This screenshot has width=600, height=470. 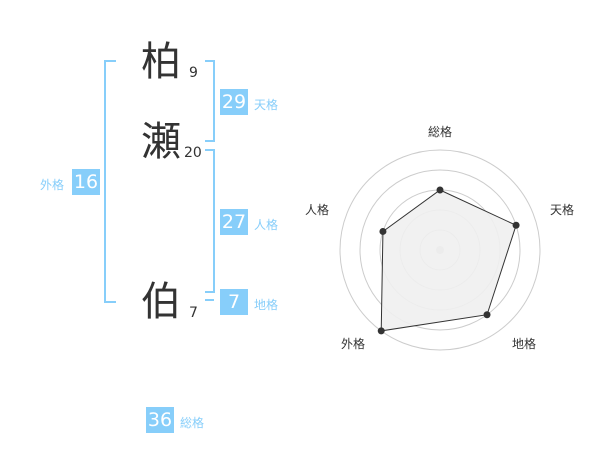 I want to click on radar-label-soukaku: 総格, so click(x=440, y=132).